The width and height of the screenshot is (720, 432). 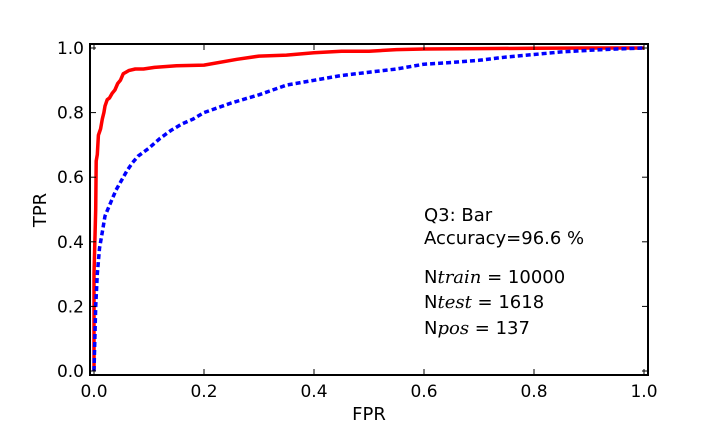 What do you see at coordinates (454, 302) in the screenshot?
I see `annotation-ntest-sub: test` at bounding box center [454, 302].